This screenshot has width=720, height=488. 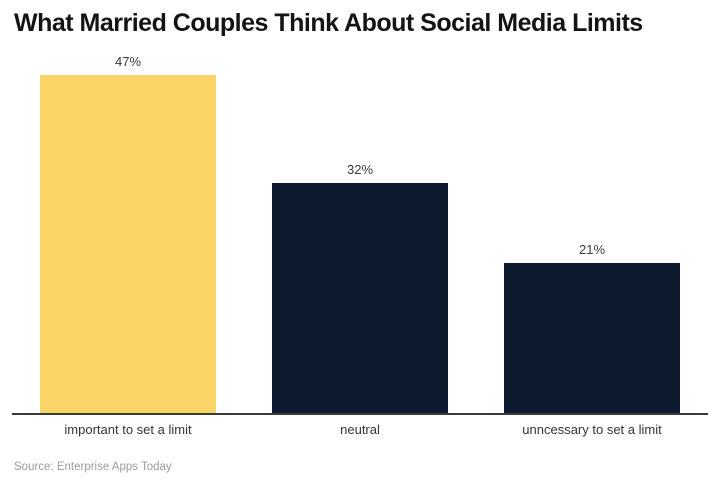 What do you see at coordinates (592, 429) in the screenshot?
I see `category-label-3: unncessary to set a limit` at bounding box center [592, 429].